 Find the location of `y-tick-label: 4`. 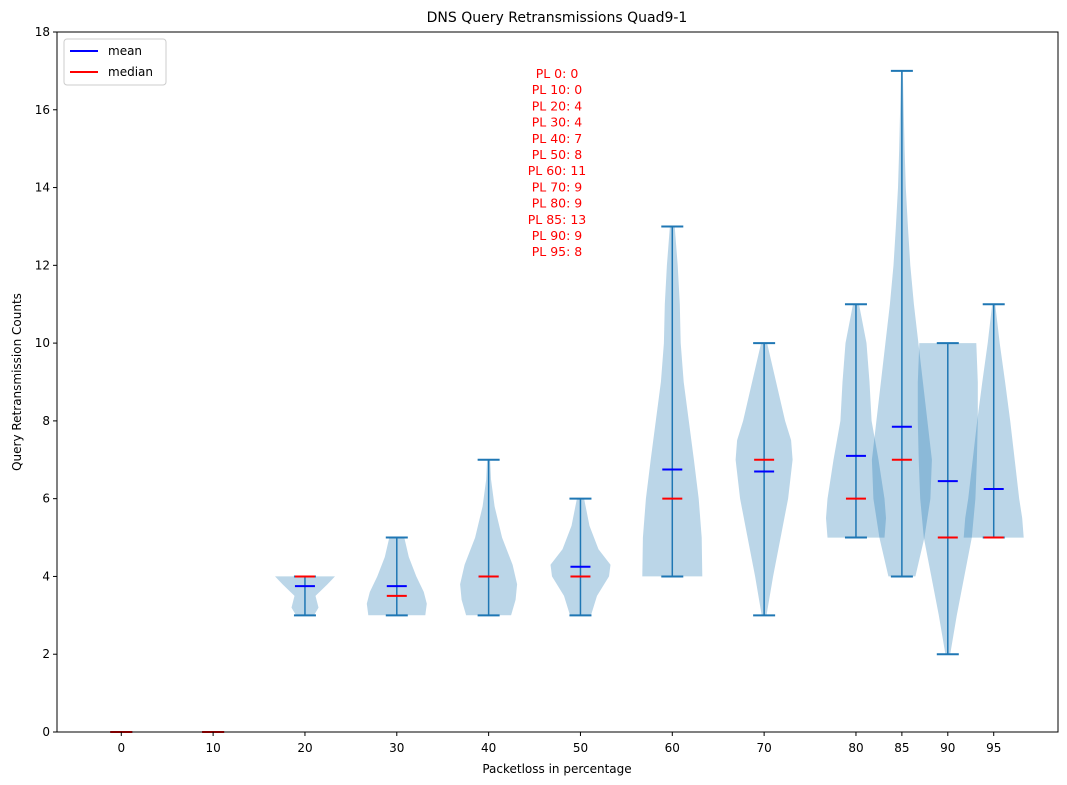

y-tick-label: 4 is located at coordinates (46, 576).